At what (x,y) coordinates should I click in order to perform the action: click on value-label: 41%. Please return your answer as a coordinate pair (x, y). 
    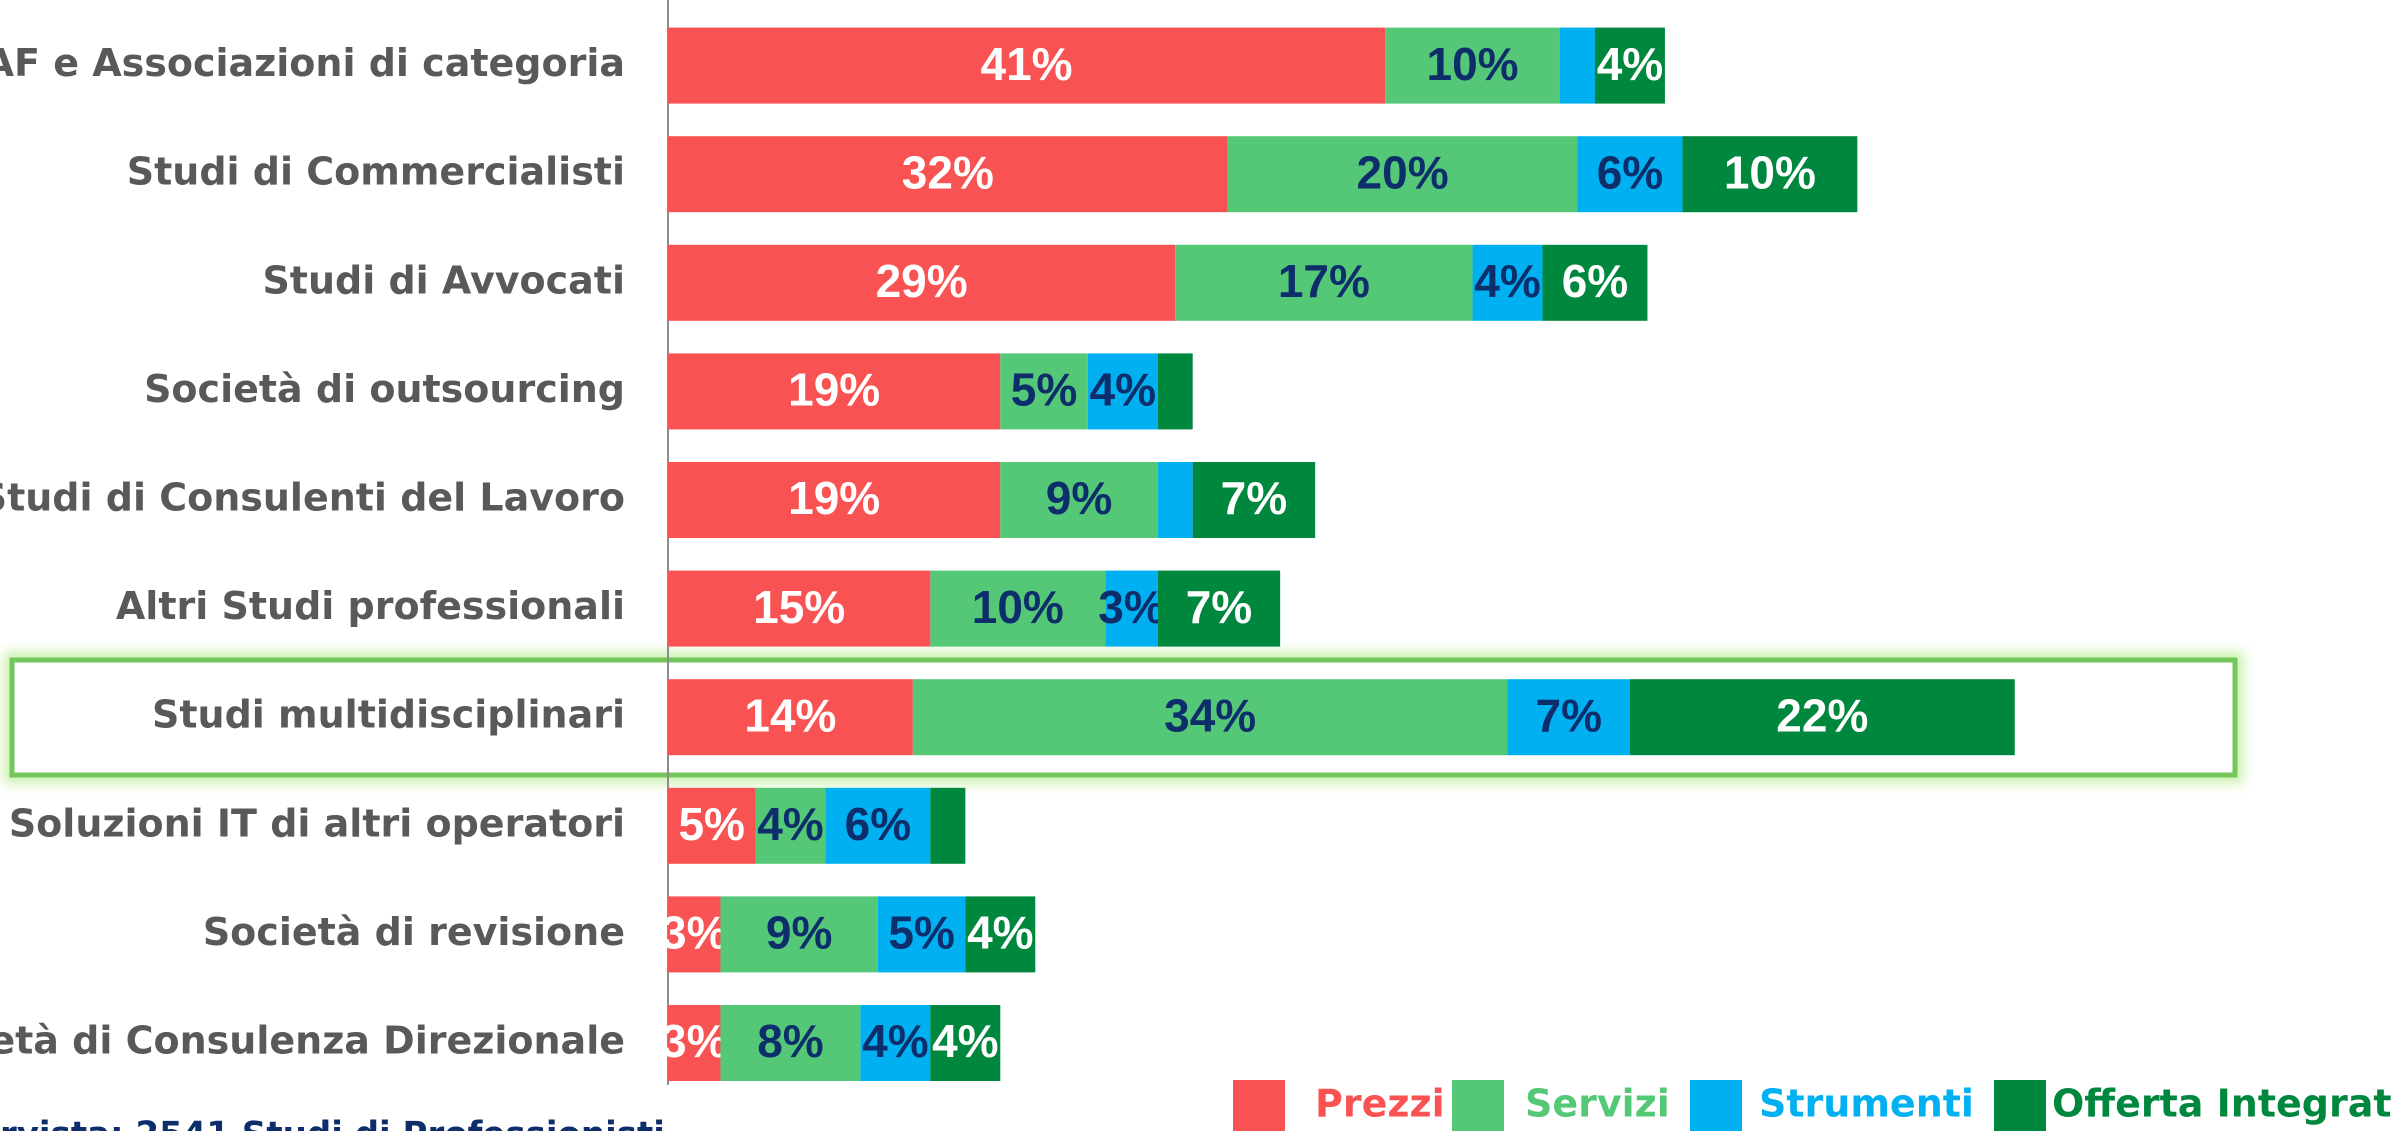
    Looking at the image, I should click on (1027, 64).